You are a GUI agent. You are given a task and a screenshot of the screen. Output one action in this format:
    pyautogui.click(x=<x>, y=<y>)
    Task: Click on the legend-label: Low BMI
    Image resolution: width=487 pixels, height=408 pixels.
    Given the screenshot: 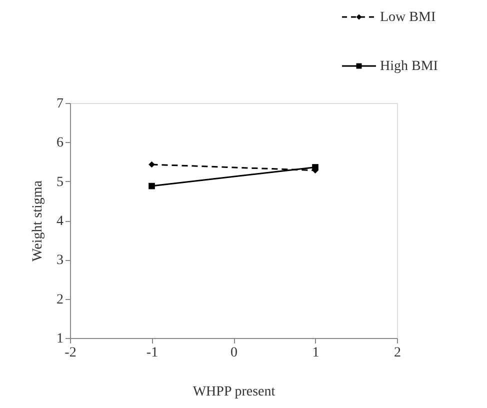 What is the action you would take?
    pyautogui.click(x=408, y=17)
    